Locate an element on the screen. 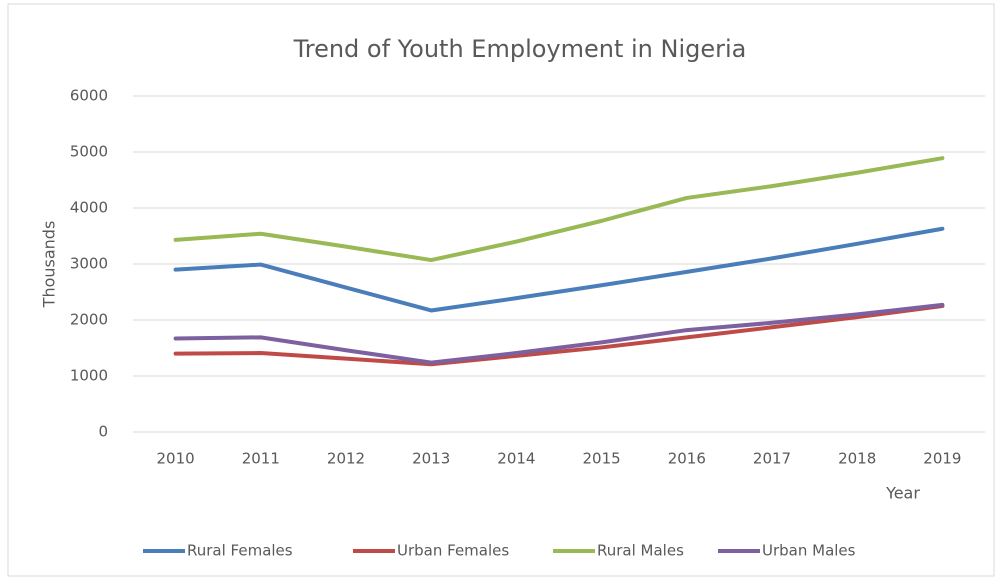 This screenshot has height=585, width=1003. x-axis-label: Year is located at coordinates (902, 493).